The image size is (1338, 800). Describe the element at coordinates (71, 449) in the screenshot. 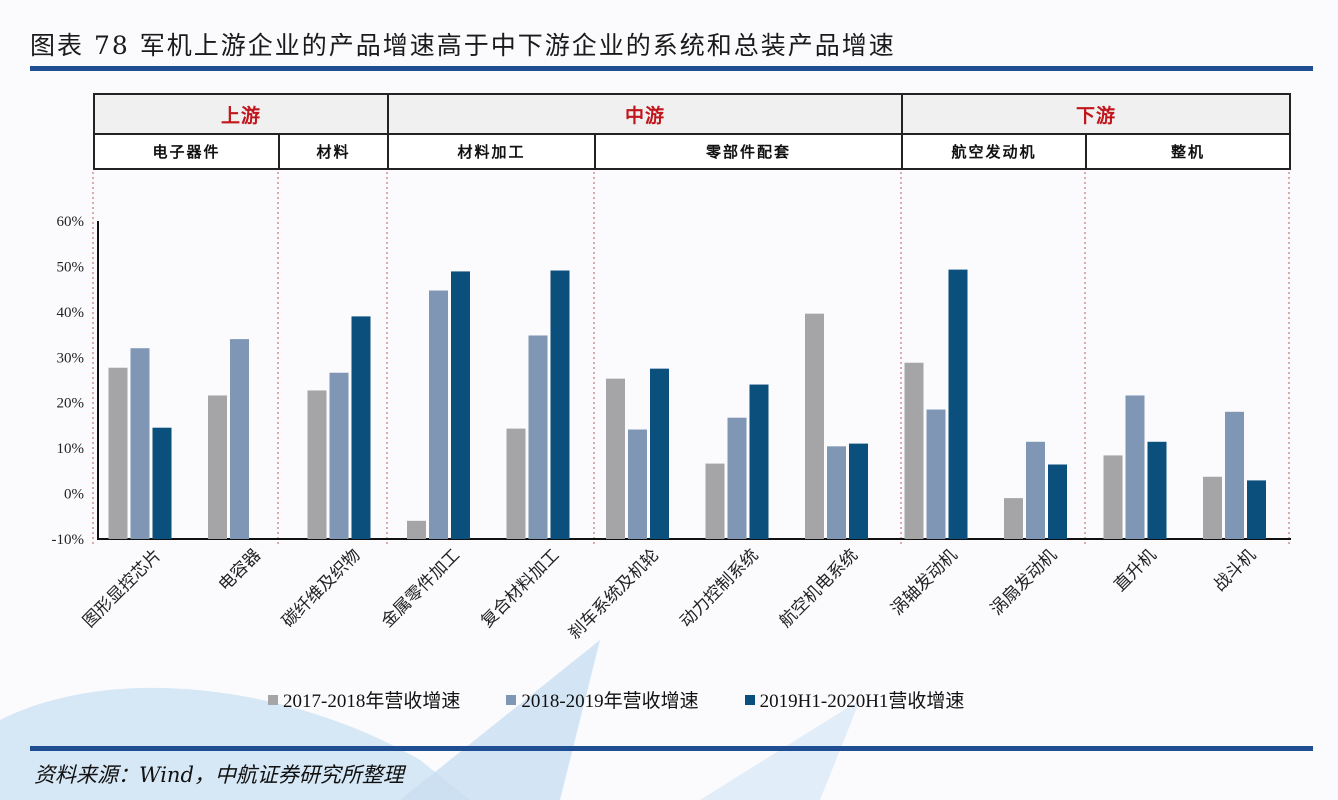

I see `y-tick-label: 10%` at that location.